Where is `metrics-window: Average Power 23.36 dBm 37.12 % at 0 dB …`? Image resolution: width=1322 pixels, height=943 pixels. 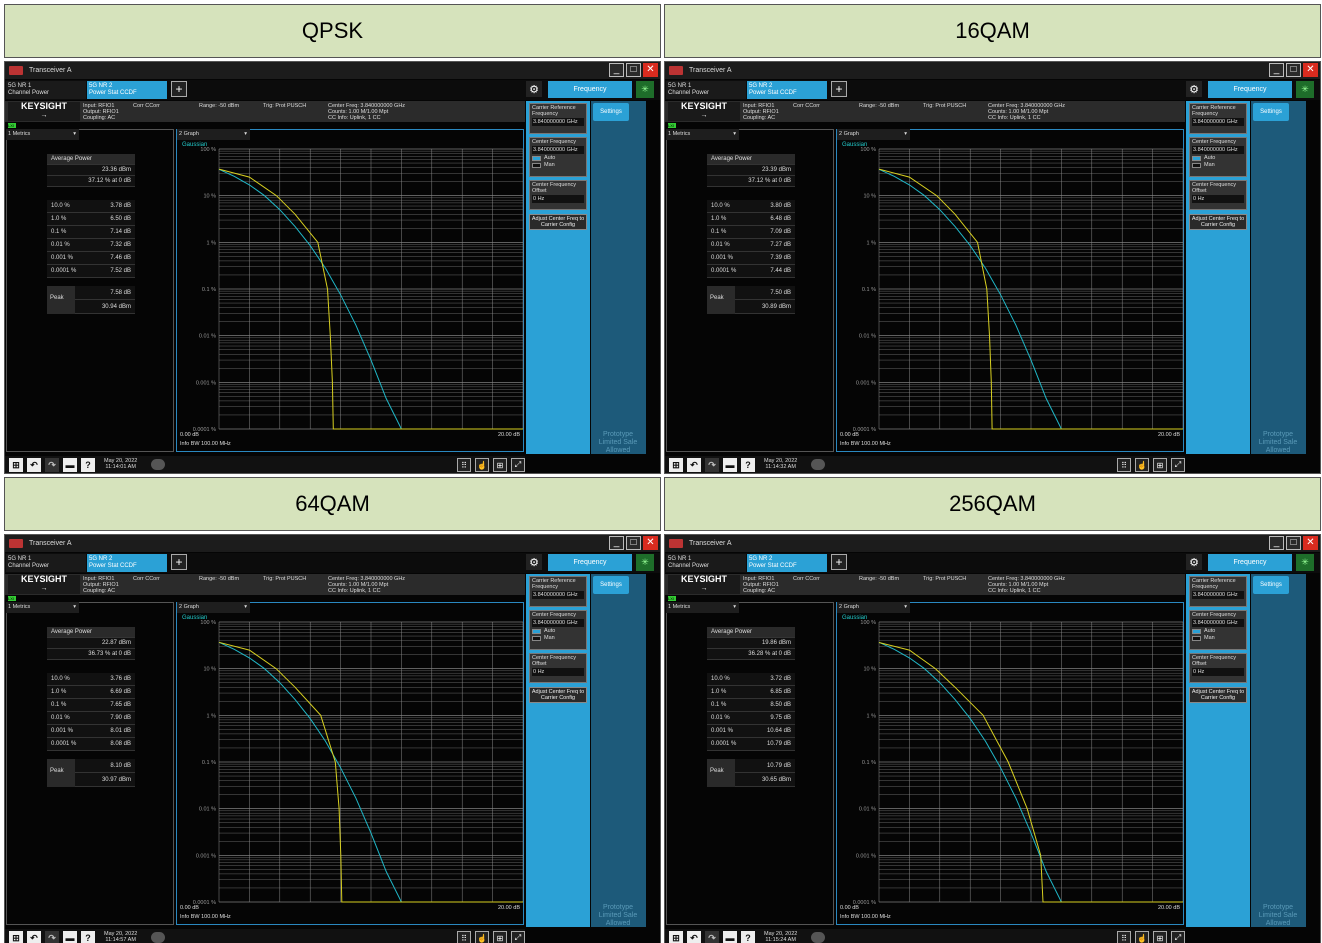
metrics-window: Average Power 23.36 dBm 37.12 % at 0 dB … is located at coordinates (90, 290).